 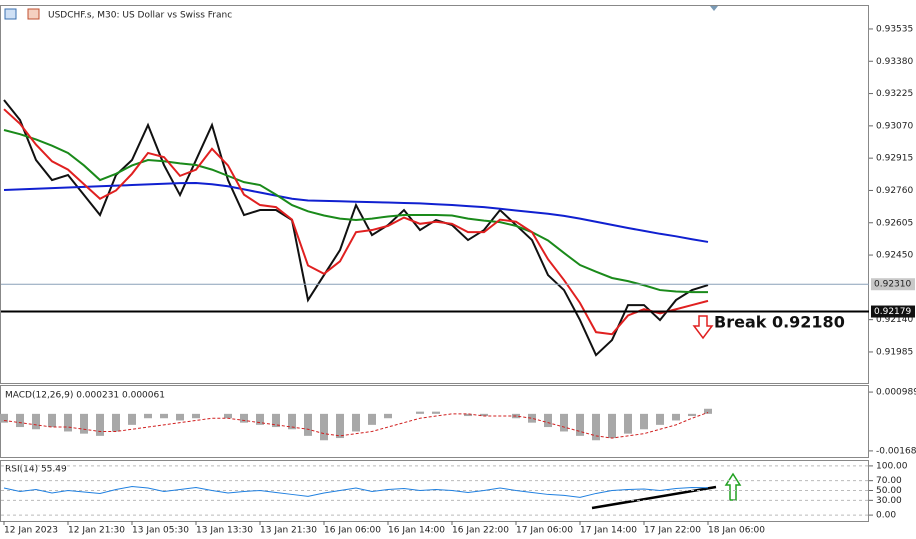 What do you see at coordinates (288, 531) in the screenshot?
I see `x-tick-label: 13 Jan 21:30` at bounding box center [288, 531].